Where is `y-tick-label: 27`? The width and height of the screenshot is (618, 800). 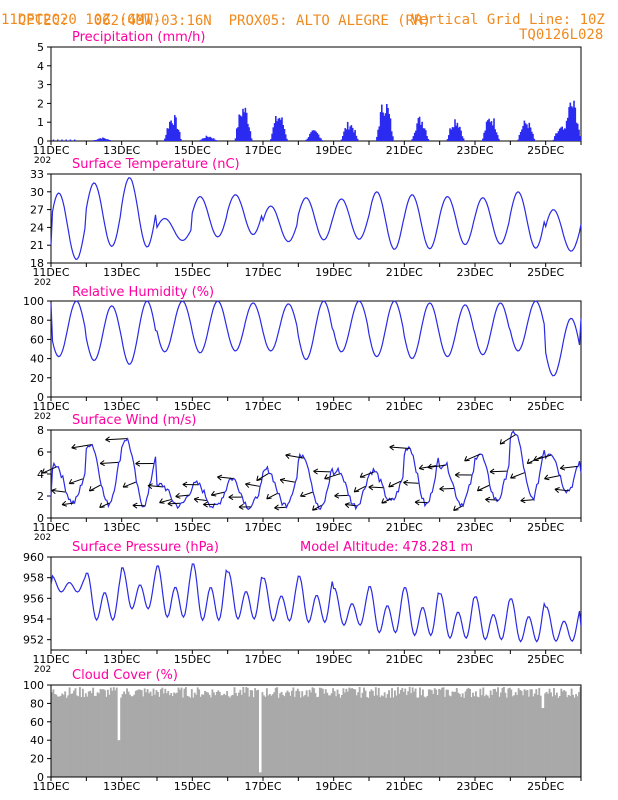 y-tick-label: 27 is located at coordinates (37, 210).